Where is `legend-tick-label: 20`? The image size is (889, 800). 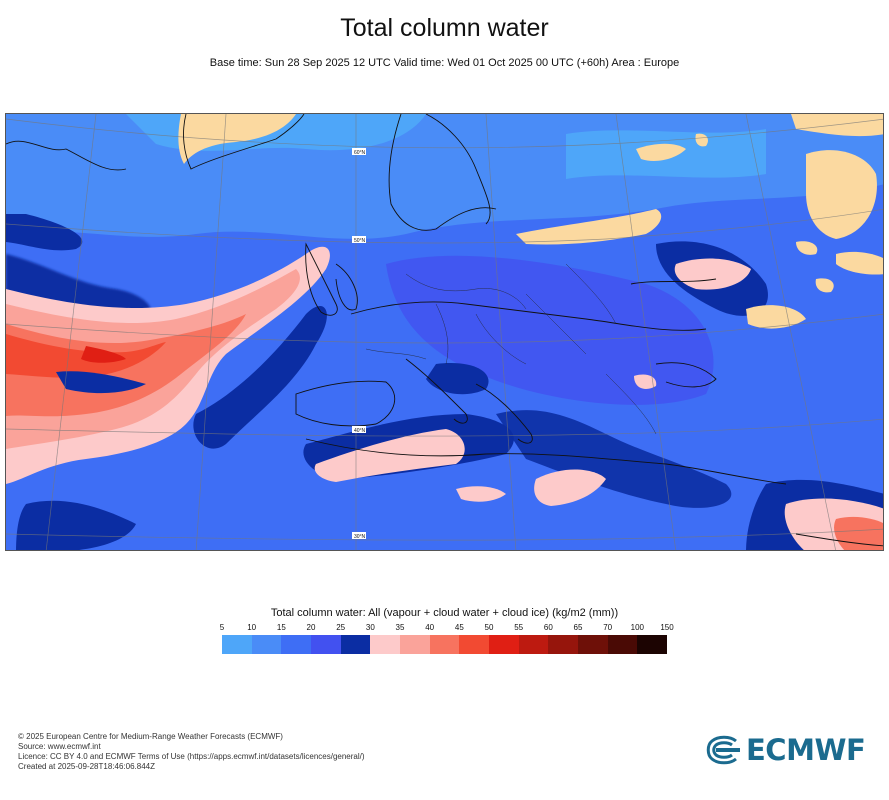 legend-tick-label: 20 is located at coordinates (311, 627).